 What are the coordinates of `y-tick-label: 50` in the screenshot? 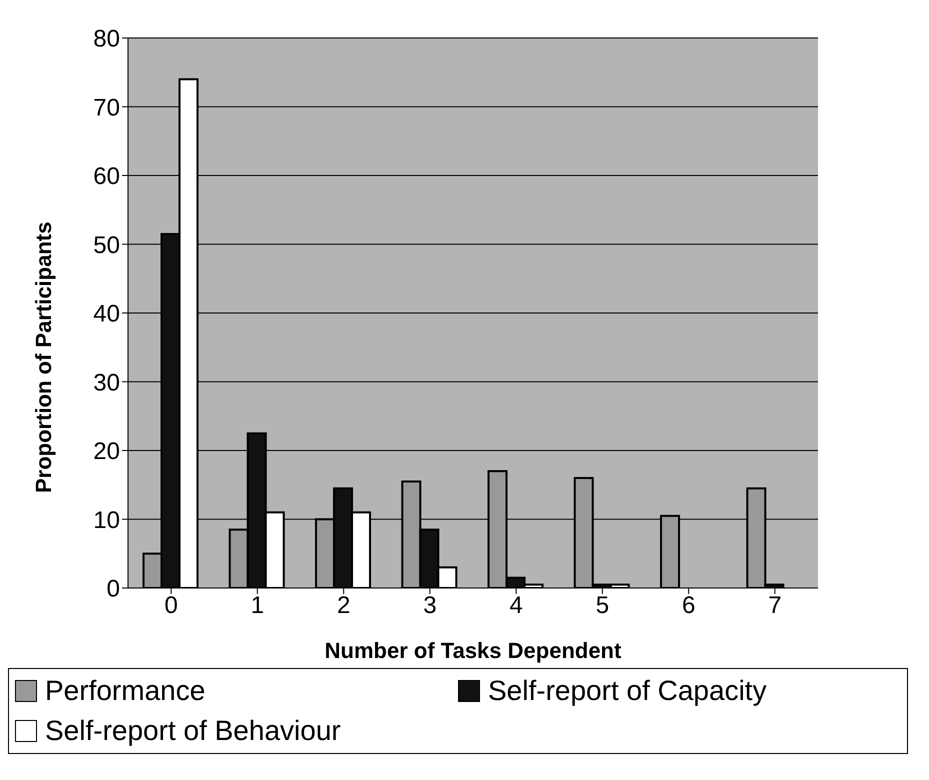 It's located at (106, 245).